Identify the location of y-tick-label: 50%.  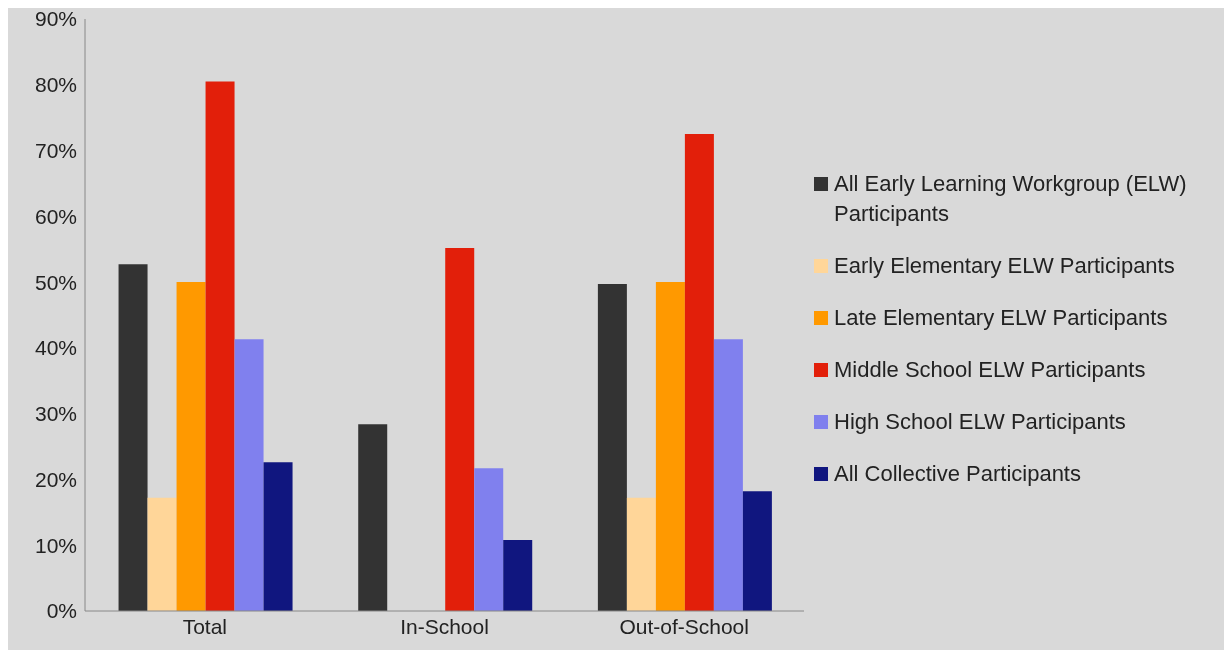
(55, 282).